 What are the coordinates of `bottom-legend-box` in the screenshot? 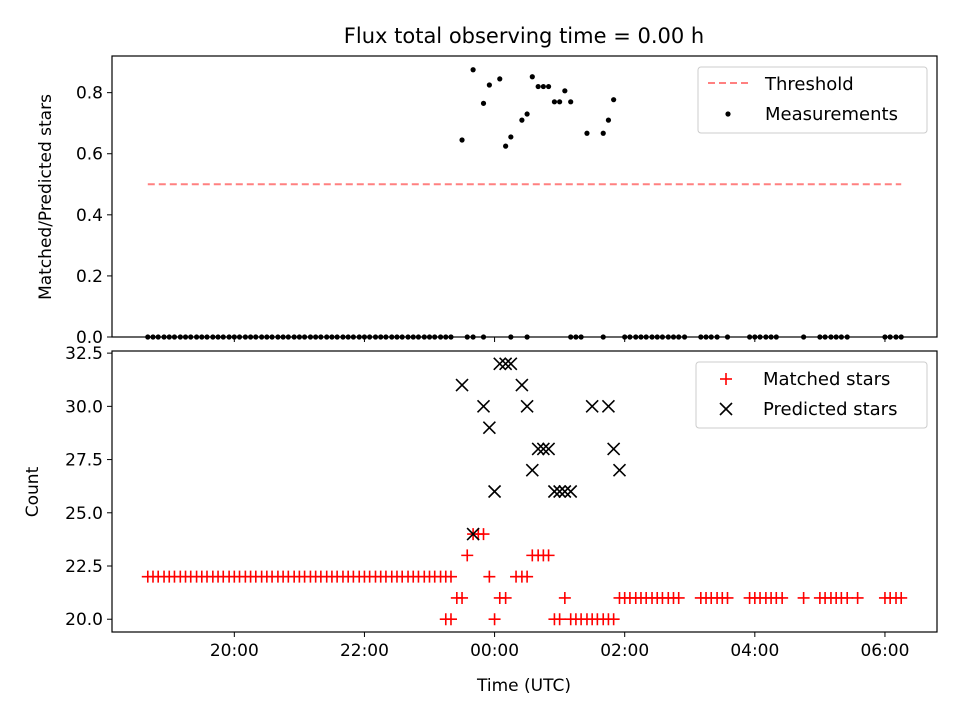 It's located at (811, 395).